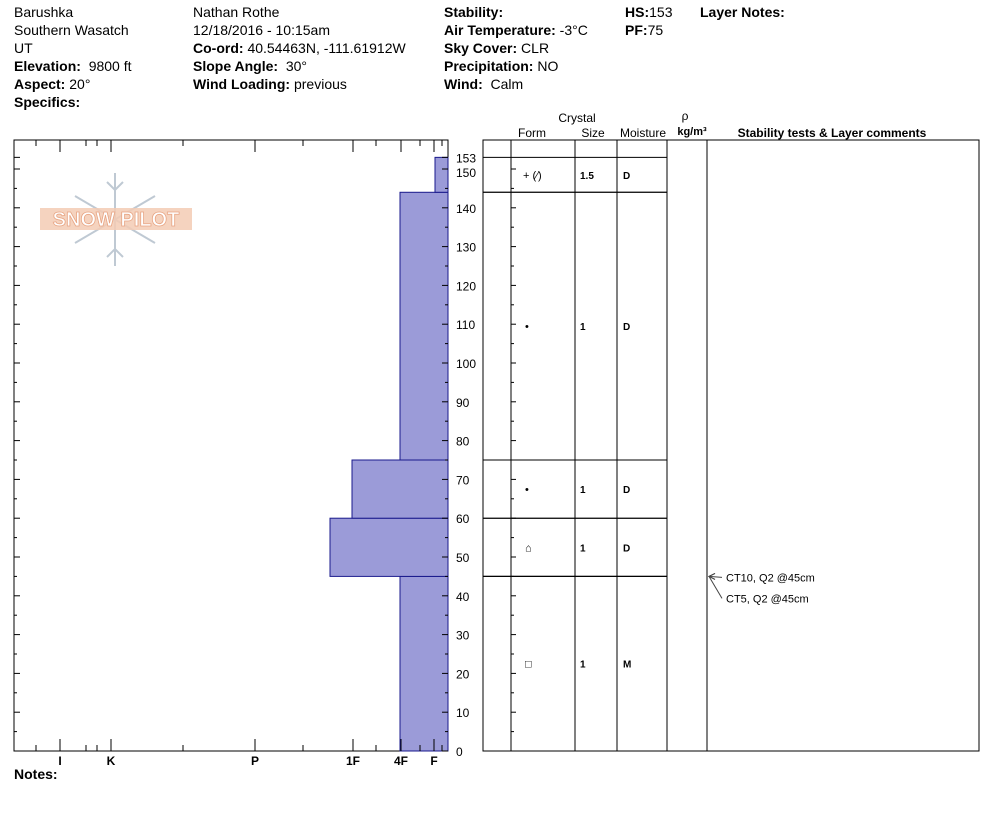 The width and height of the screenshot is (994, 840). I want to click on coordinates: Co-ord: 40.54463N, -111.61912W, so click(299, 48).